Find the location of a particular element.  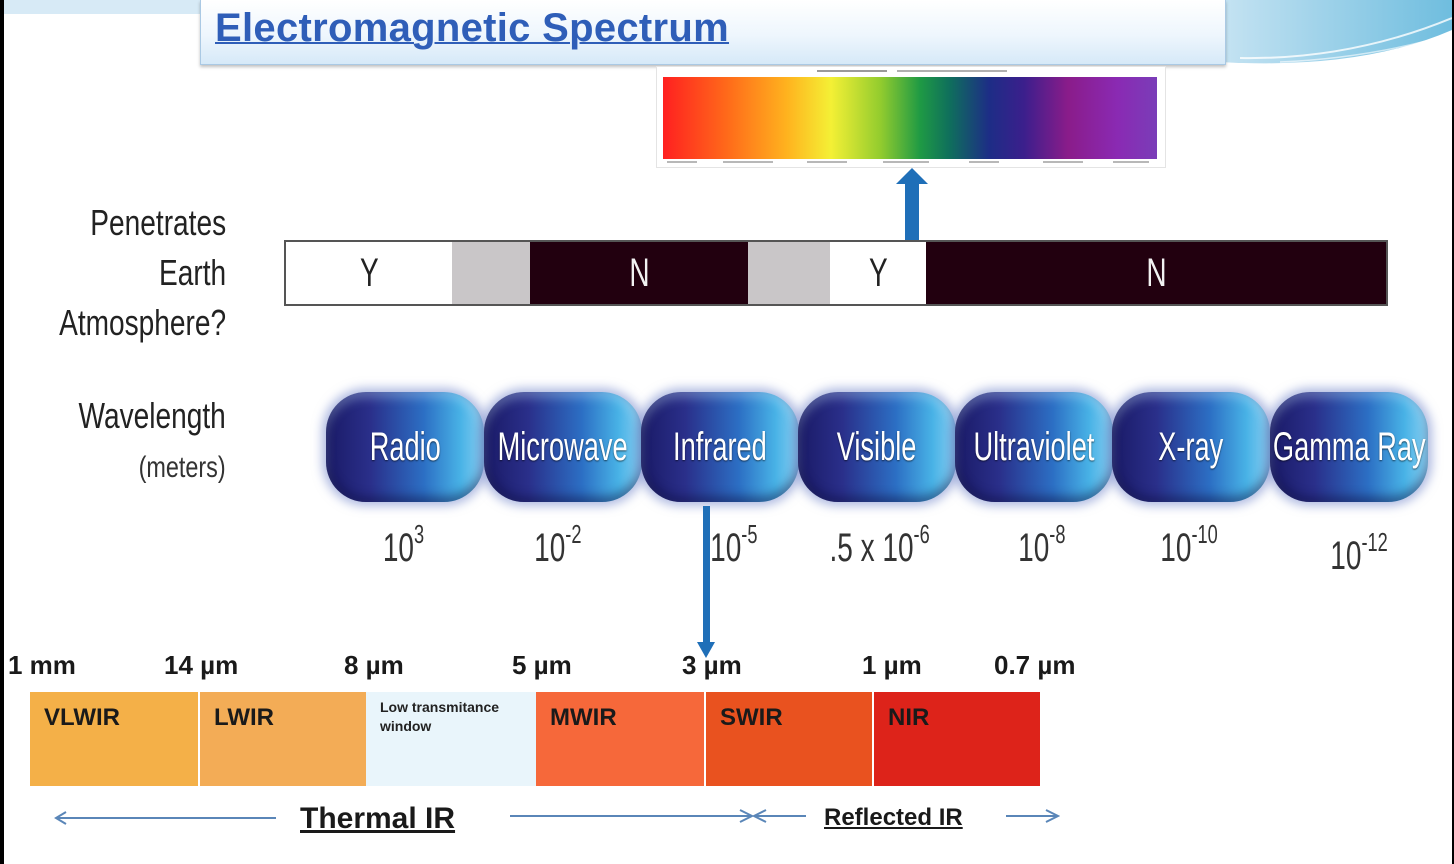

band-label: Visible is located at coordinates (877, 446).